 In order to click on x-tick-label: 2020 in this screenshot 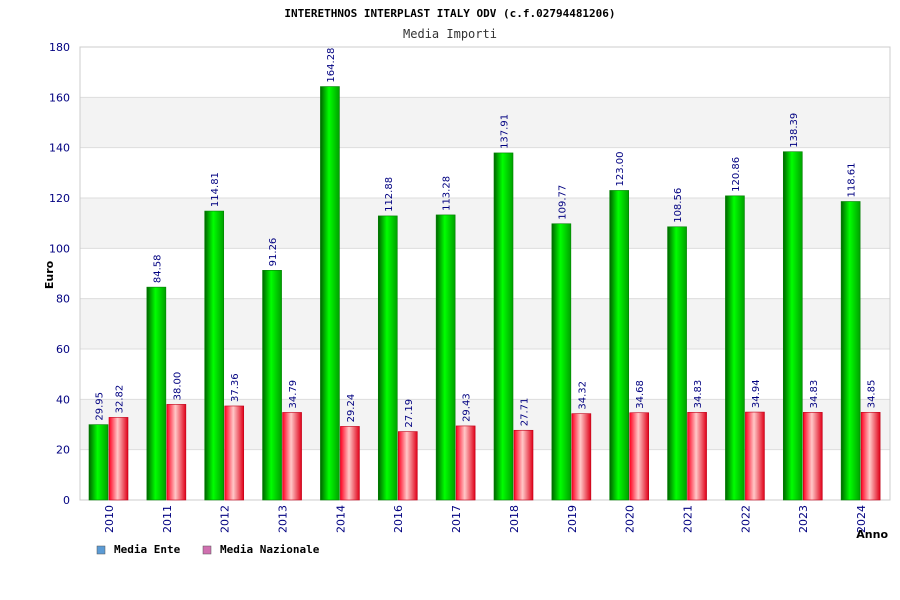, I will do `click(630, 519)`.